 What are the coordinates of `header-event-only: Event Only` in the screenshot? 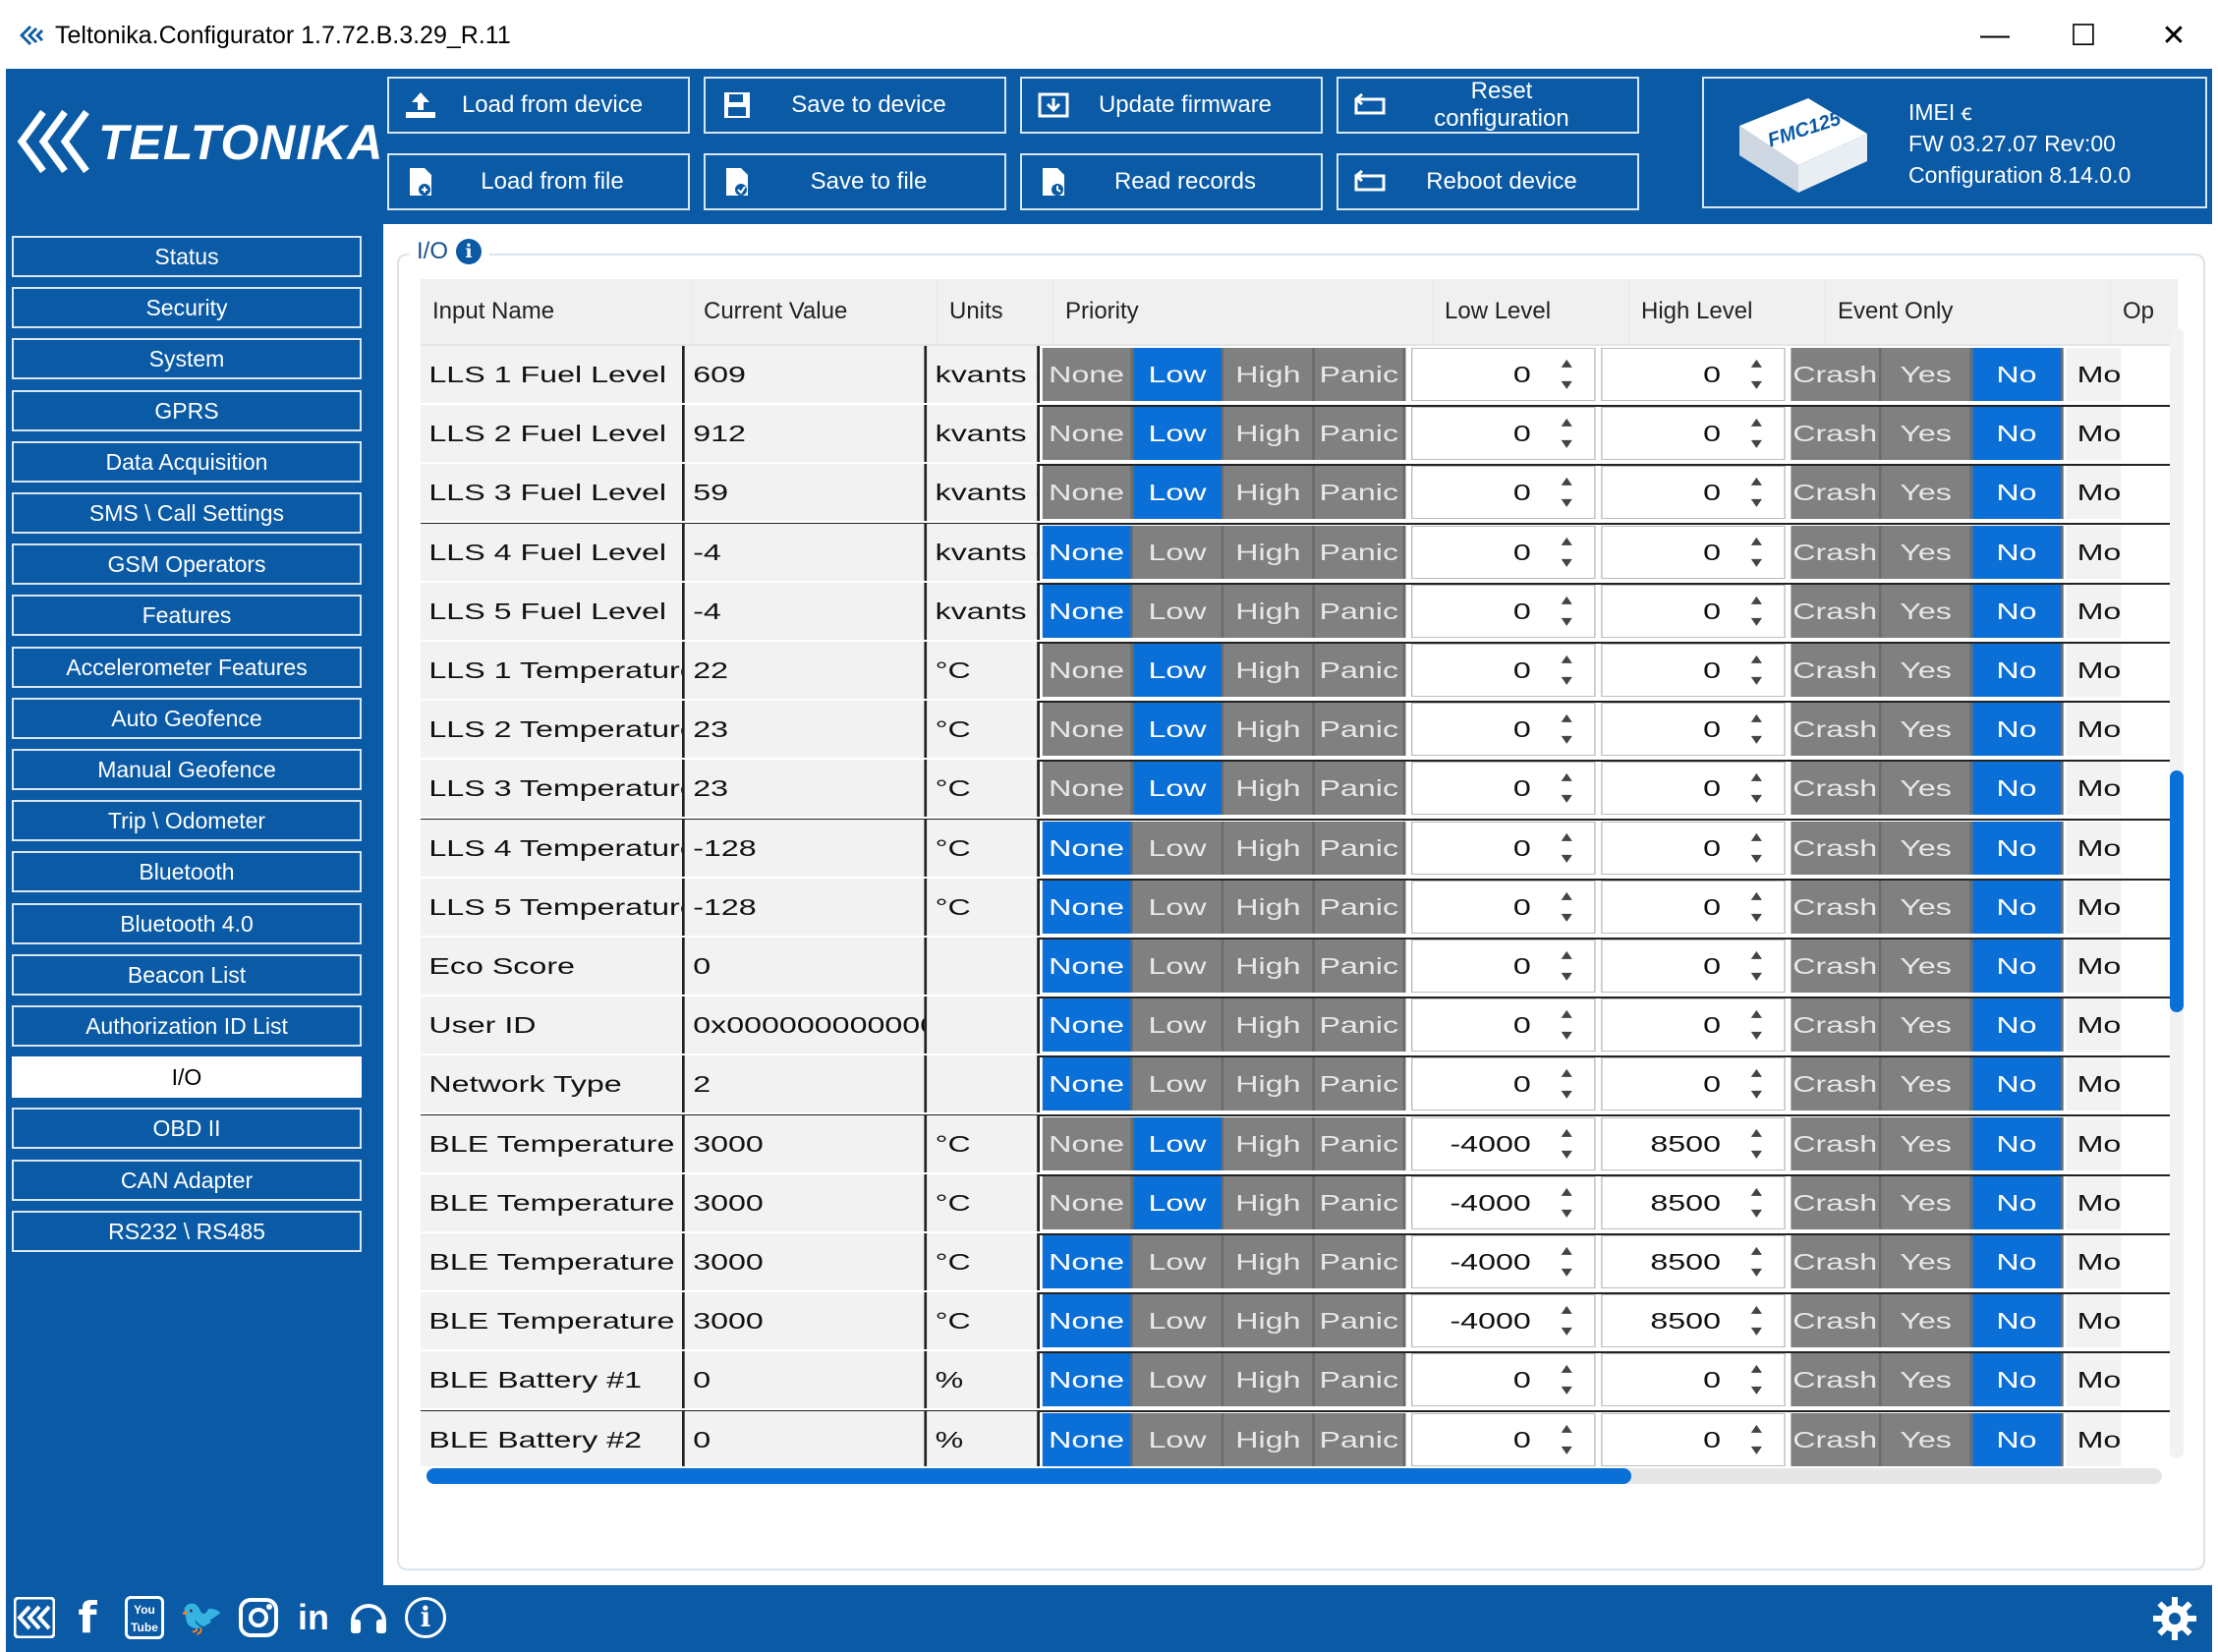 It's located at (1968, 311).